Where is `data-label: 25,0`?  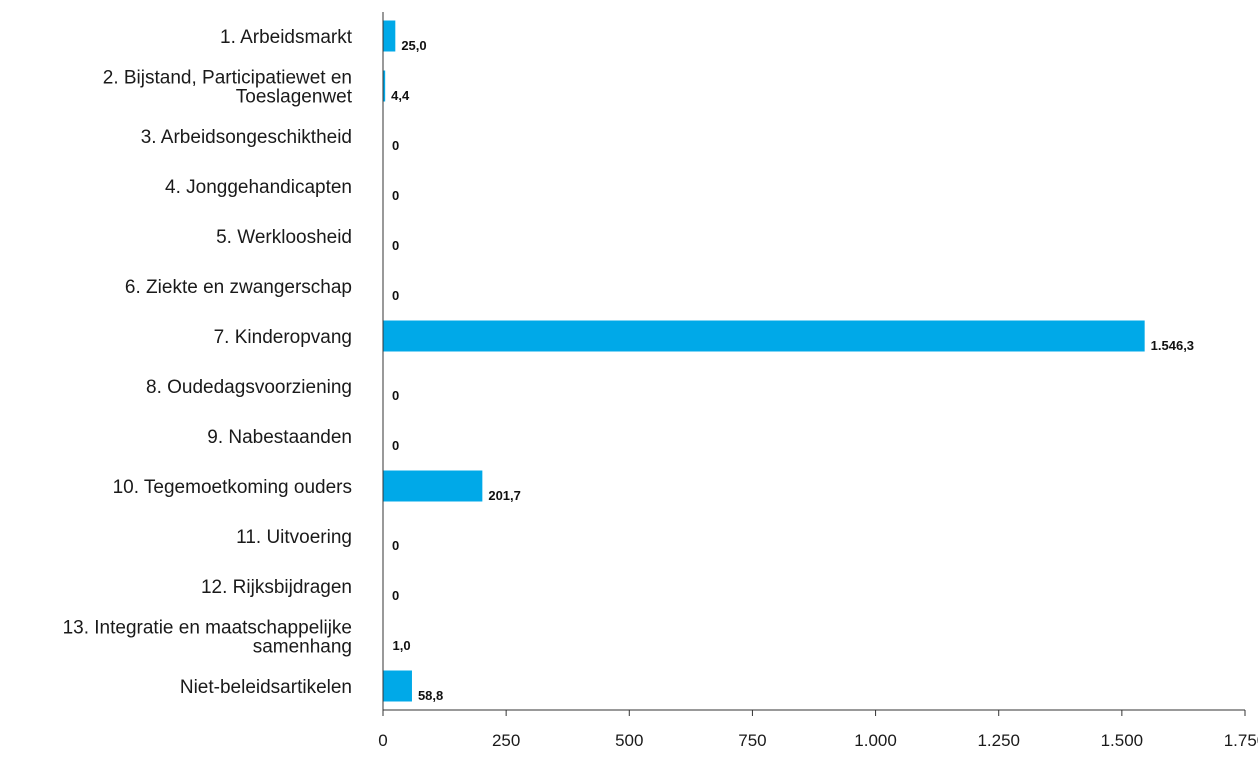
data-label: 25,0 is located at coordinates (413, 45).